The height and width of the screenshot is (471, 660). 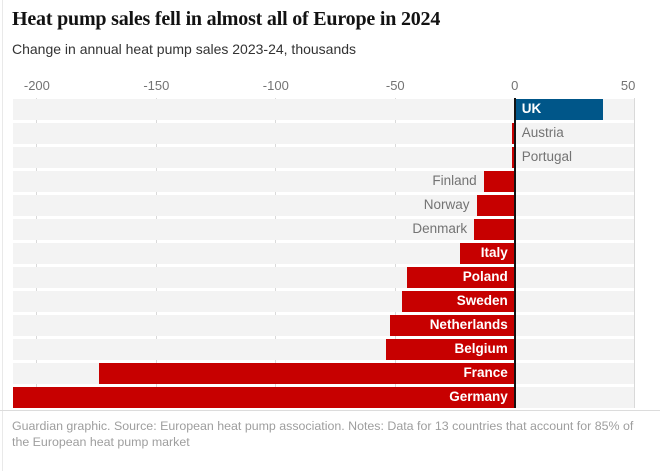 I want to click on bar-uk, so click(x=559, y=109).